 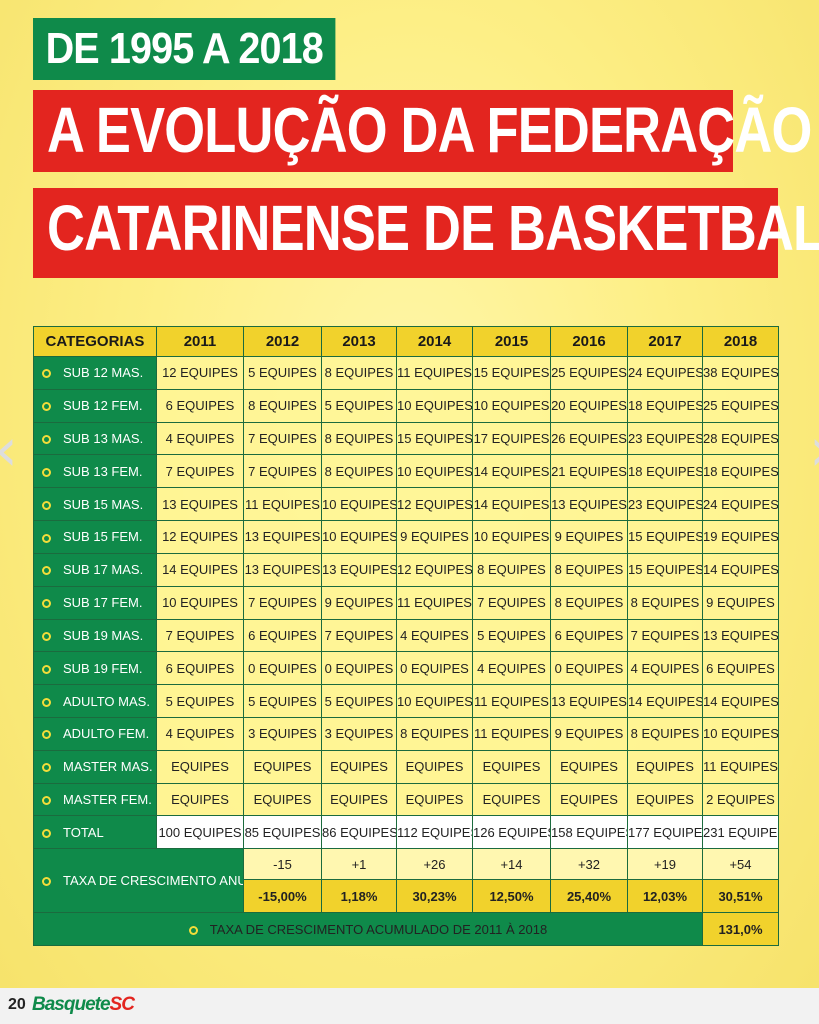 I want to click on growth-diff-cell: +26, so click(x=434, y=864).